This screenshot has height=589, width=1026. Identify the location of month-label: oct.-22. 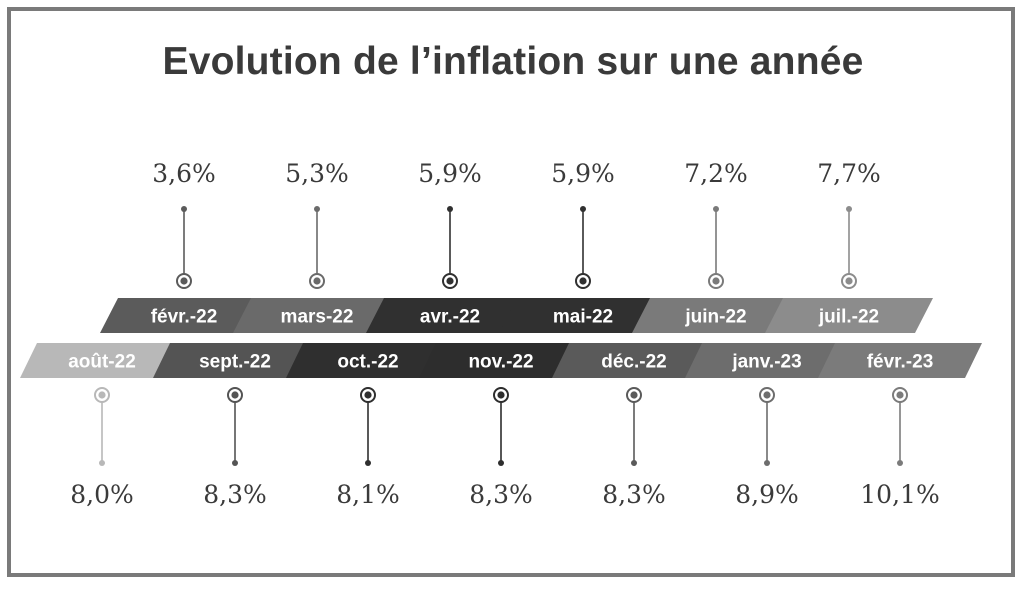
(367, 362).